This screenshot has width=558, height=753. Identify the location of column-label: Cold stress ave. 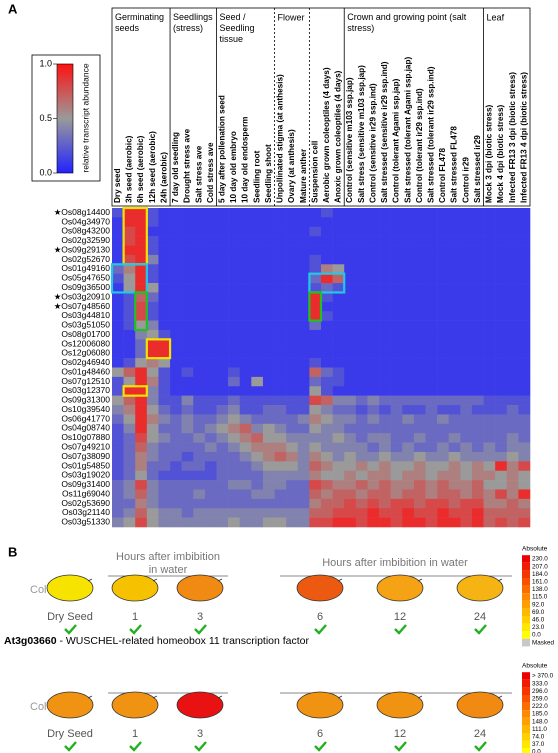
(210, 172).